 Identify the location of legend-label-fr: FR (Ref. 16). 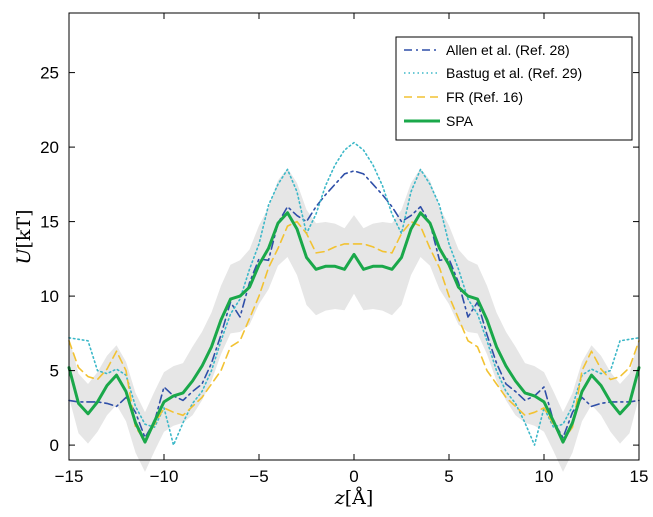
(484, 97).